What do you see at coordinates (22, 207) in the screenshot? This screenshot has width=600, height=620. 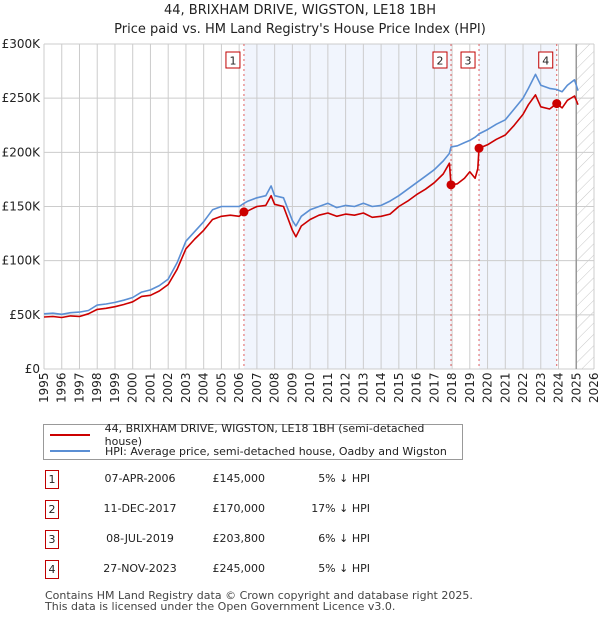 I see `y-tick-label: £150K` at bounding box center [22, 207].